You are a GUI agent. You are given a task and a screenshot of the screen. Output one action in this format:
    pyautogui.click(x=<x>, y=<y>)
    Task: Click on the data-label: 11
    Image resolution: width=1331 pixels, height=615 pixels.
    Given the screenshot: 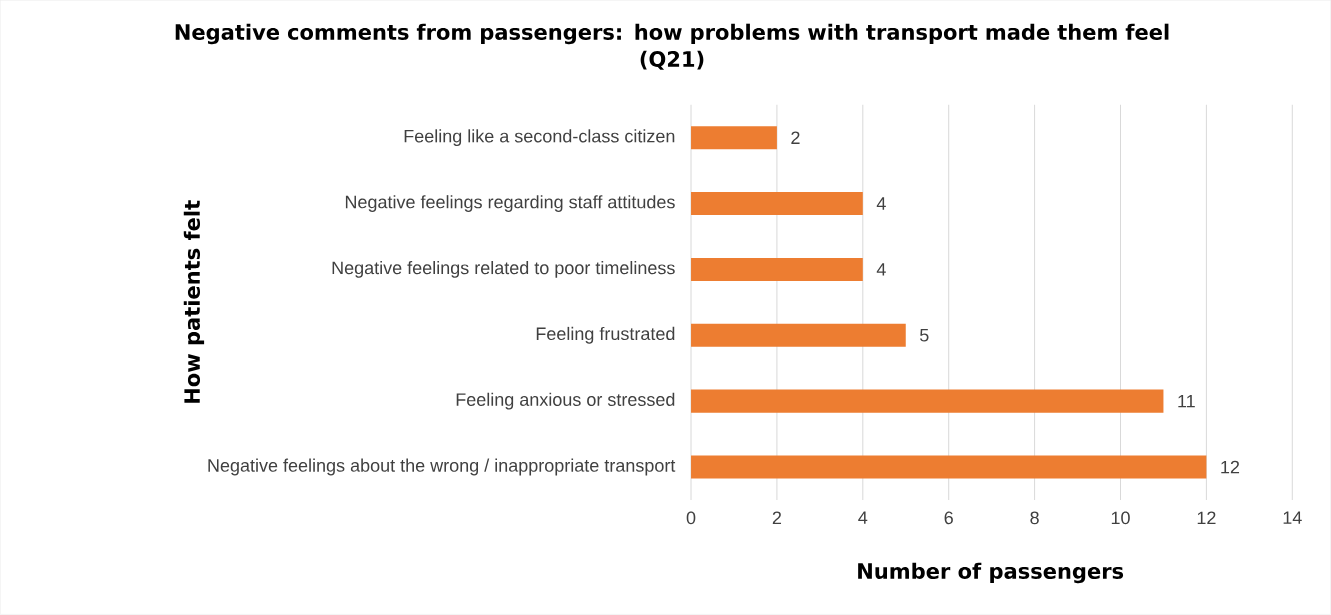 What is the action you would take?
    pyautogui.click(x=1186, y=401)
    